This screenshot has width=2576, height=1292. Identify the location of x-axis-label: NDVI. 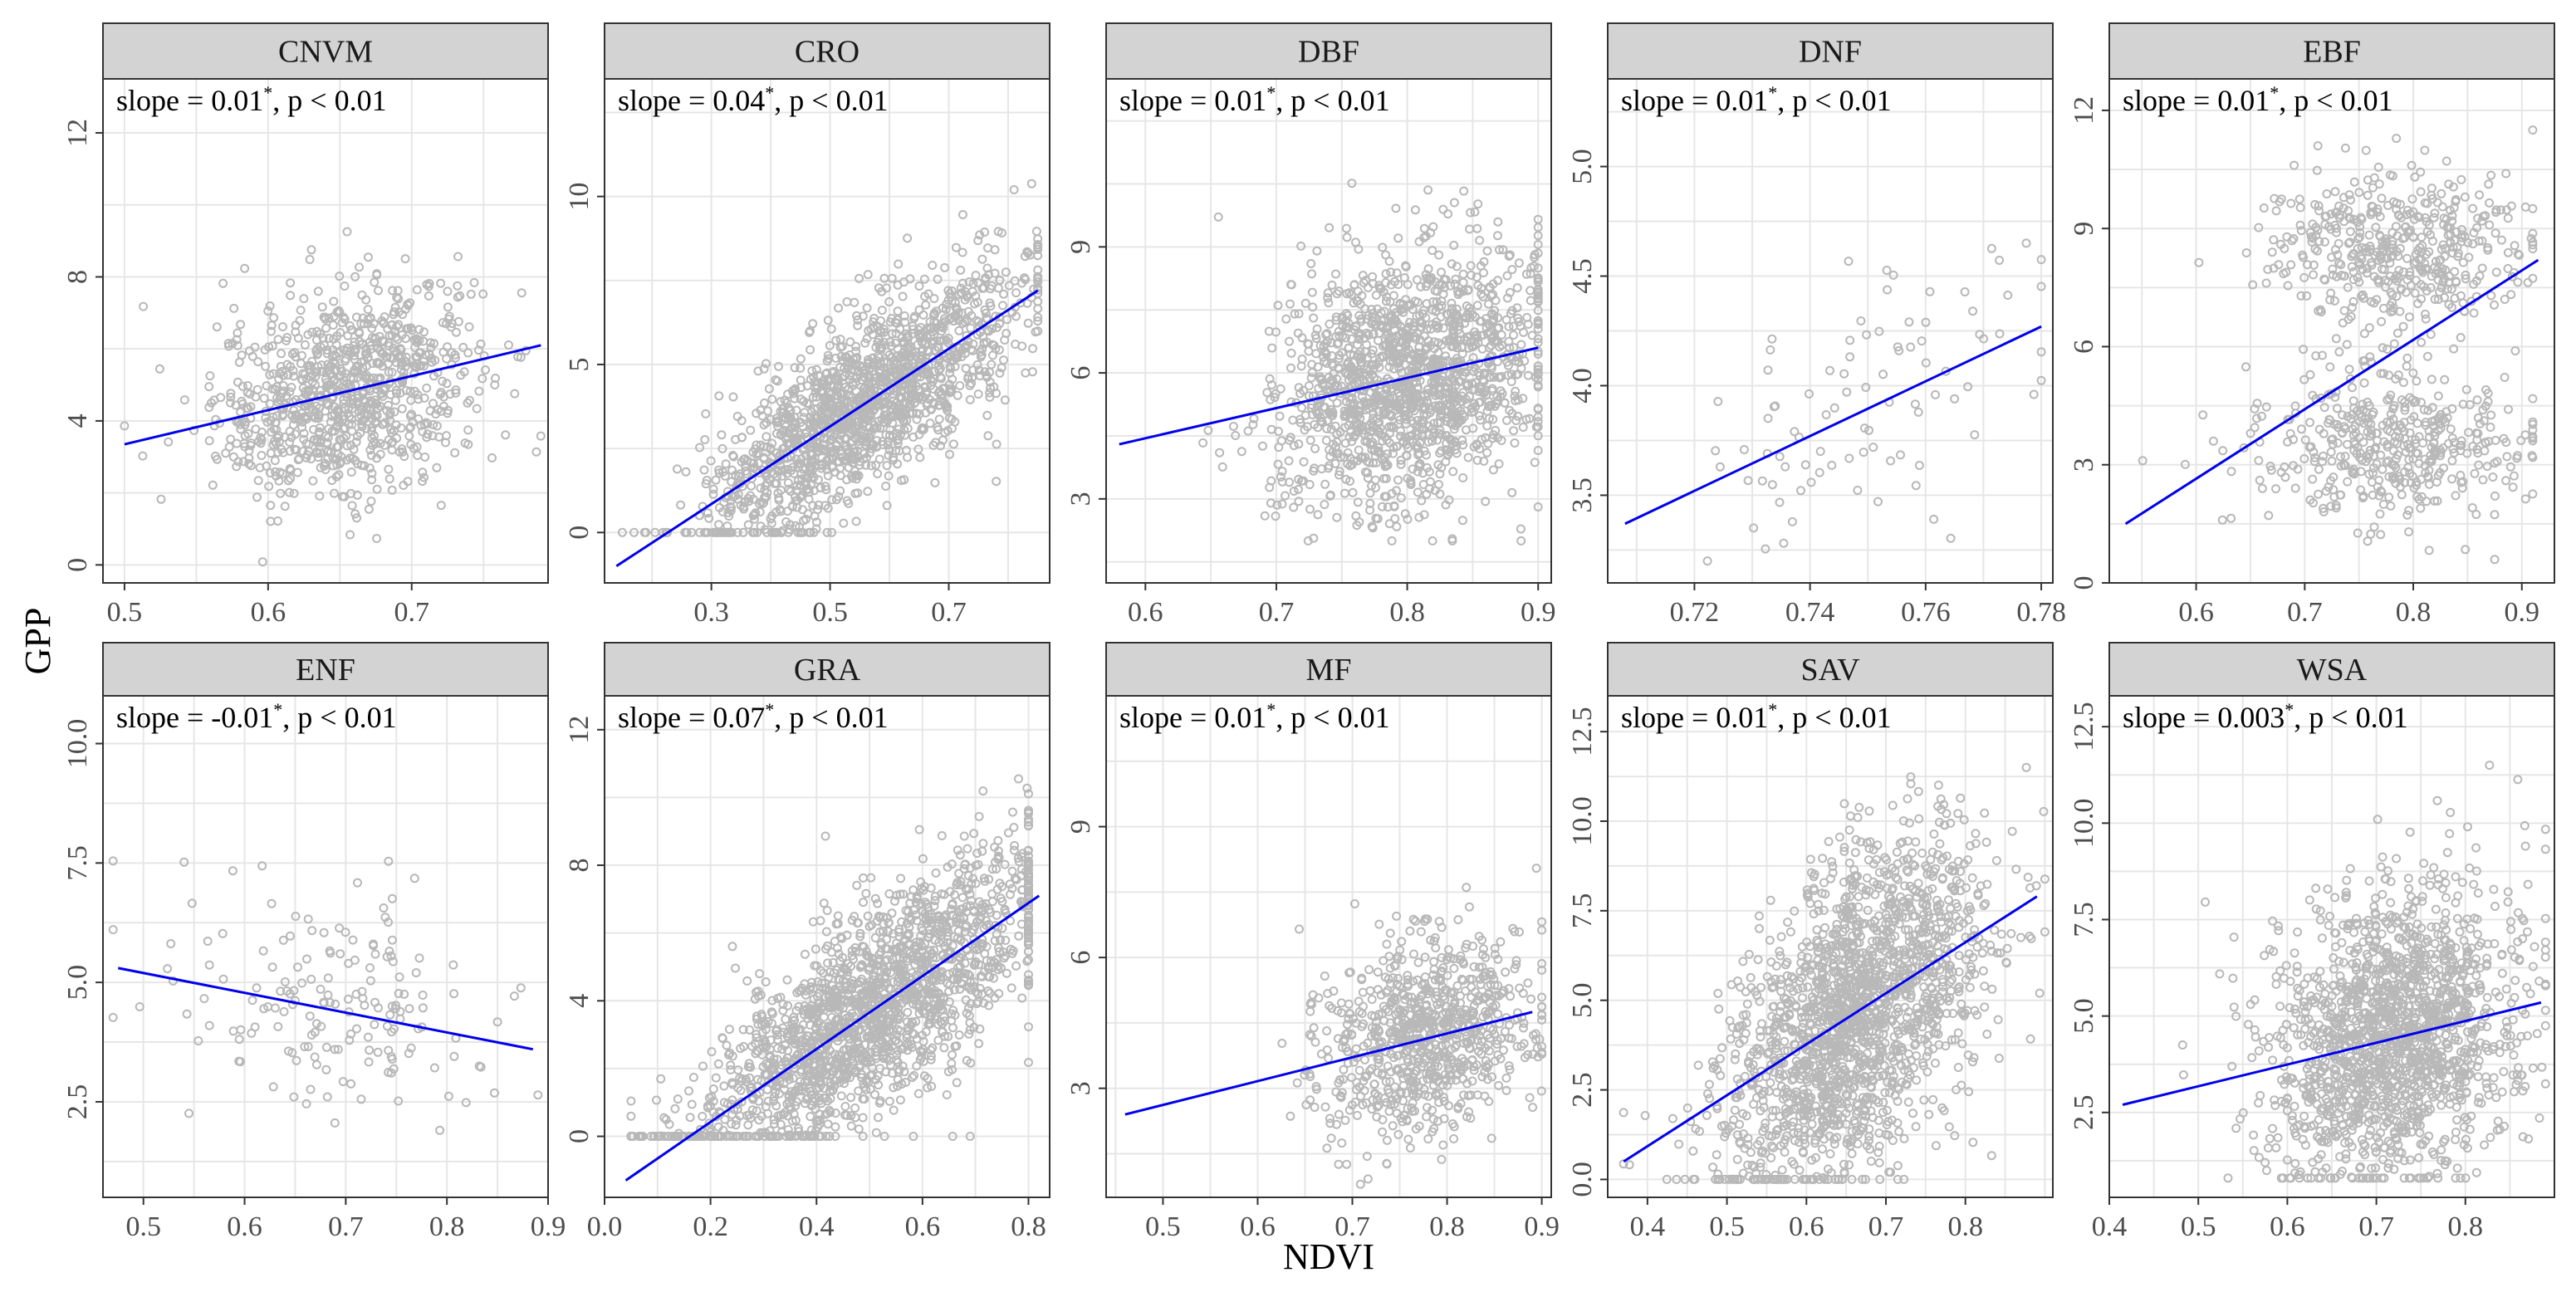
(1329, 1256).